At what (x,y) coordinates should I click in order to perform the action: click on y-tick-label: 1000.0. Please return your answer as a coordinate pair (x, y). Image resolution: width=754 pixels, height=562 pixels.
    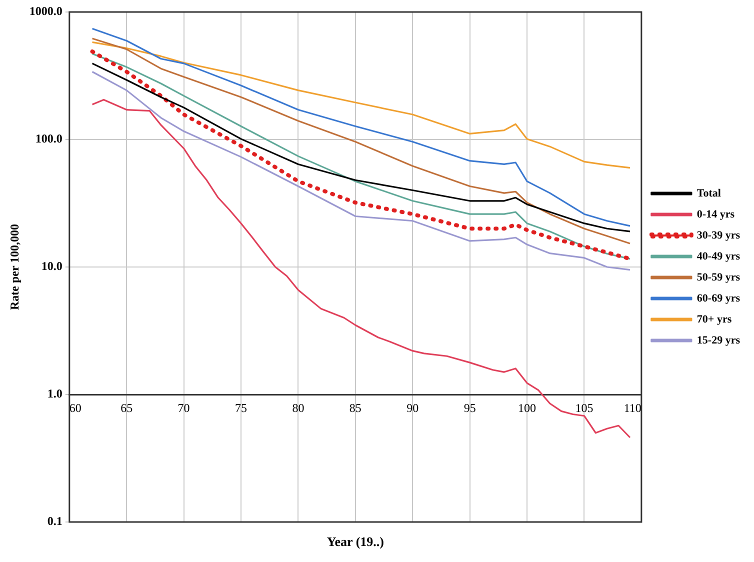
    Looking at the image, I should click on (45, 11).